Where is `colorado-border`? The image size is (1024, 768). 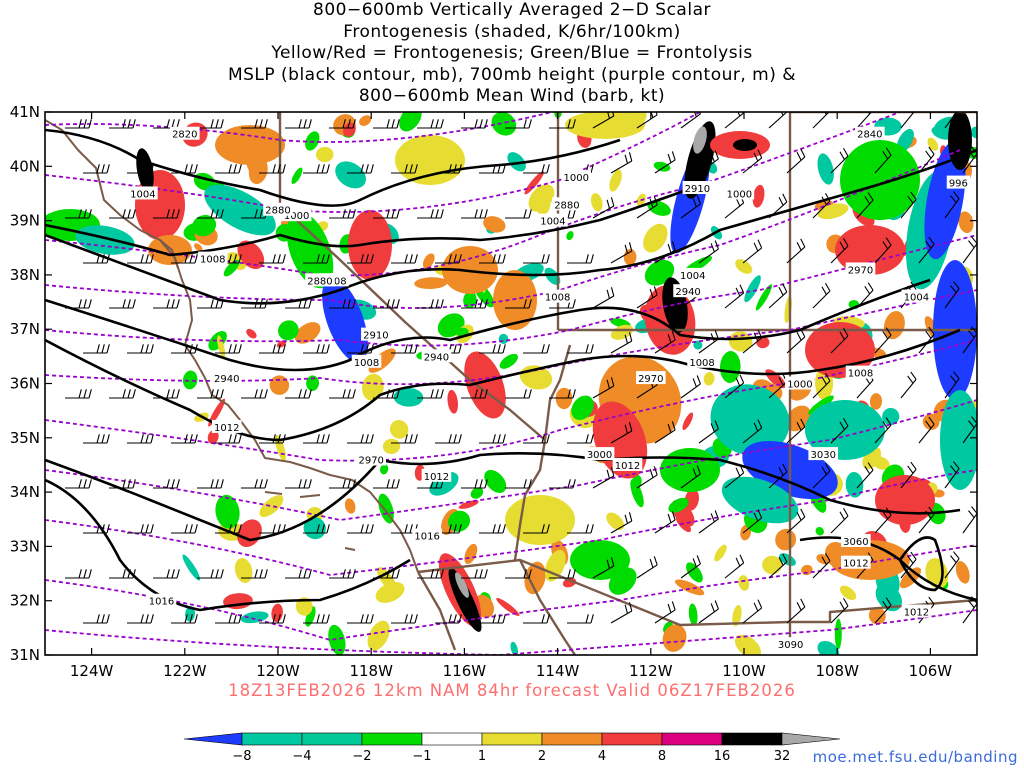 colorado-border is located at coordinates (883, 222).